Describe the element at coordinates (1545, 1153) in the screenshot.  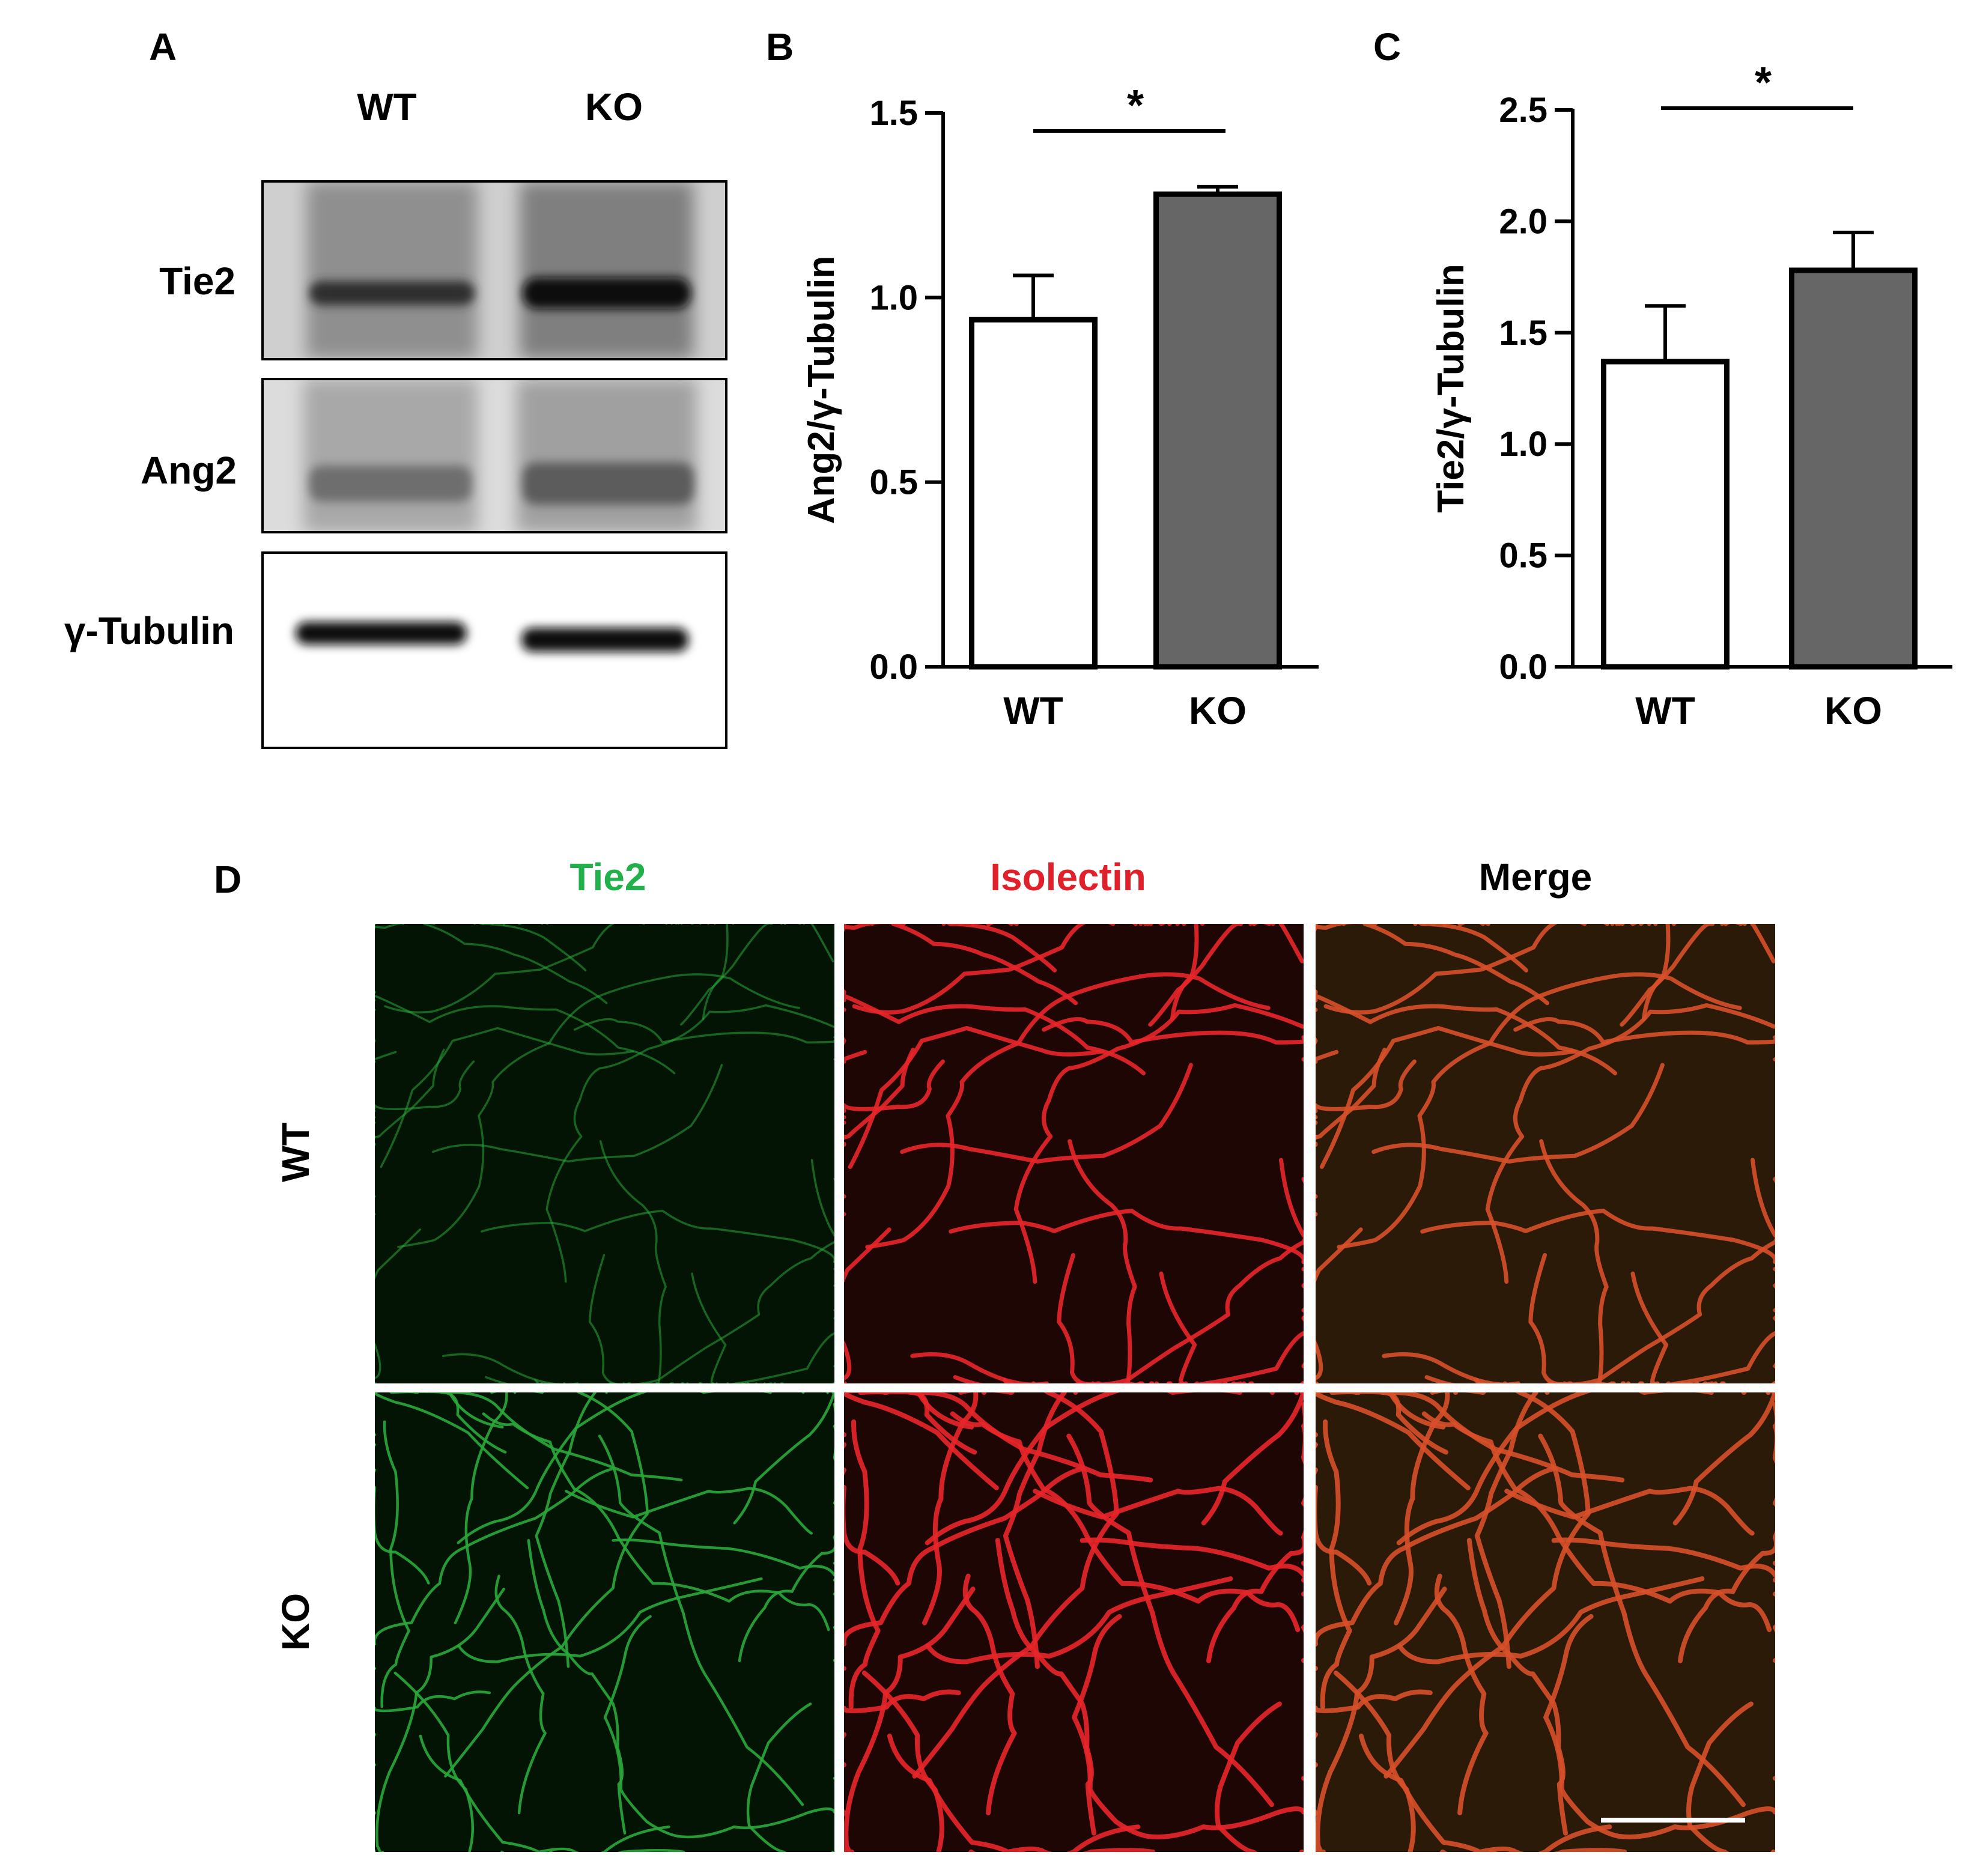
I see `micro-tile-wt-merge` at that location.